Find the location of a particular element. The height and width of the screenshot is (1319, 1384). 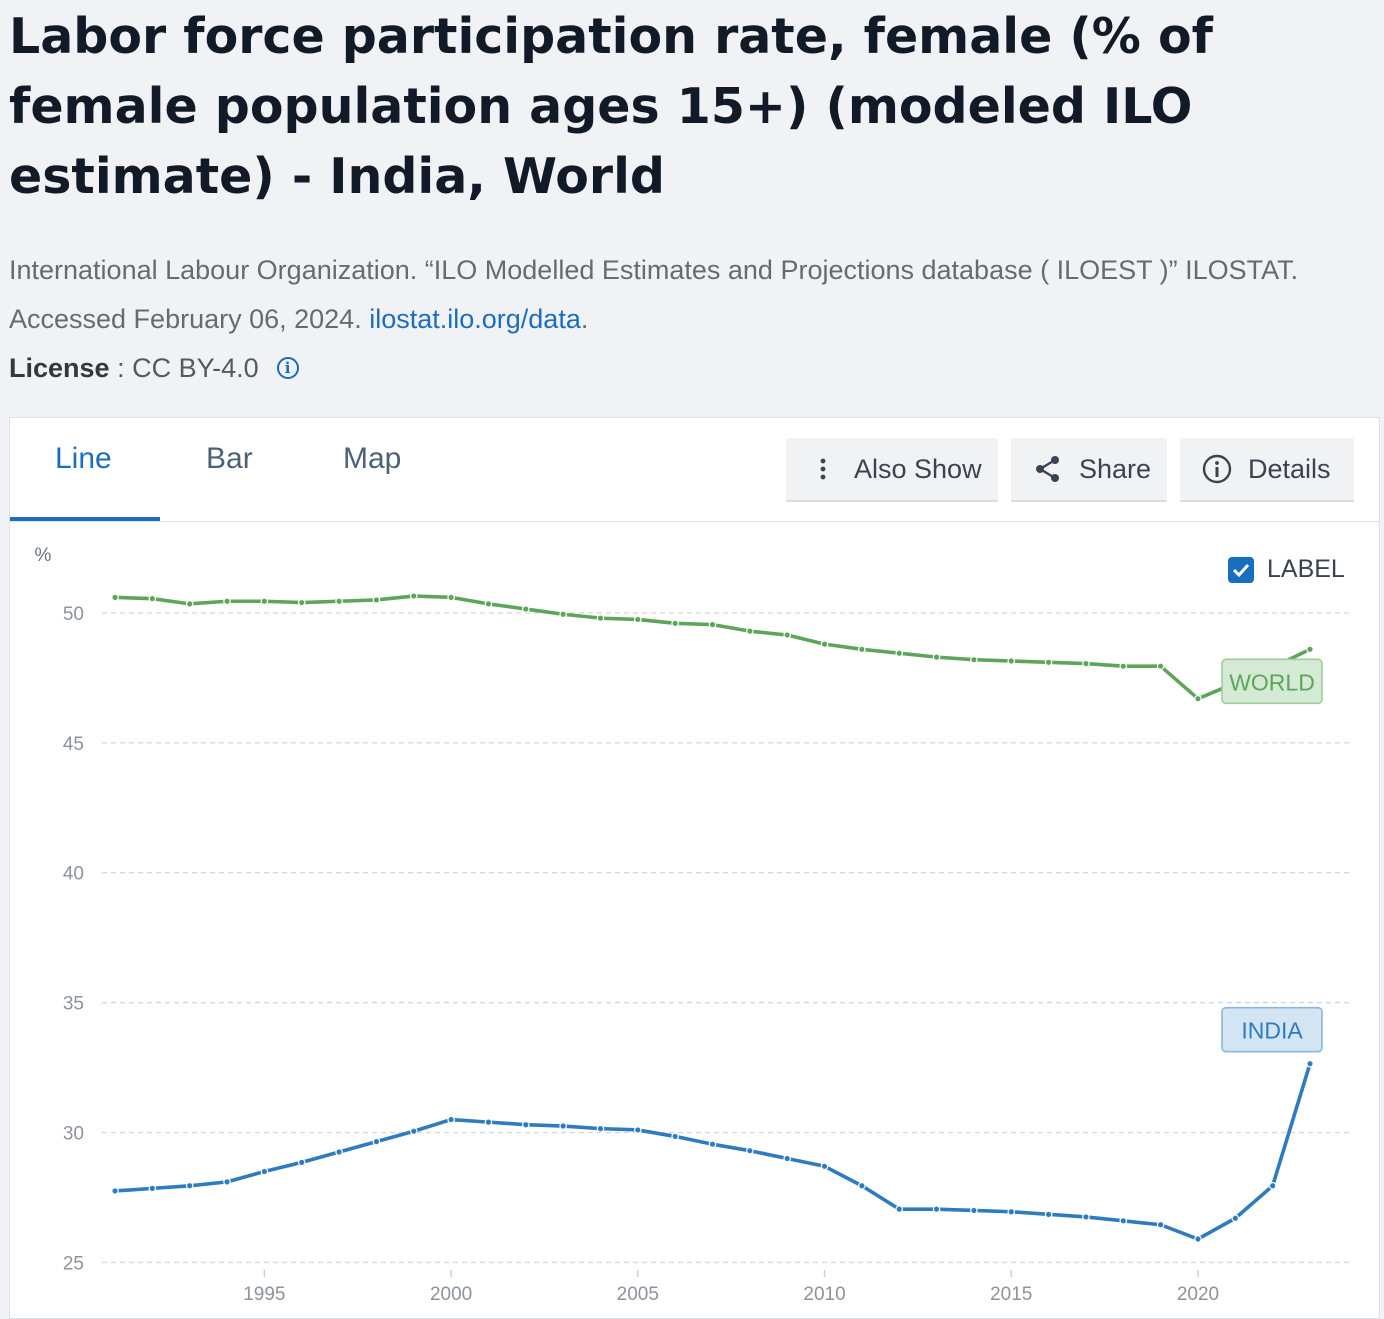

india-series-label-box is located at coordinates (1272, 1029).